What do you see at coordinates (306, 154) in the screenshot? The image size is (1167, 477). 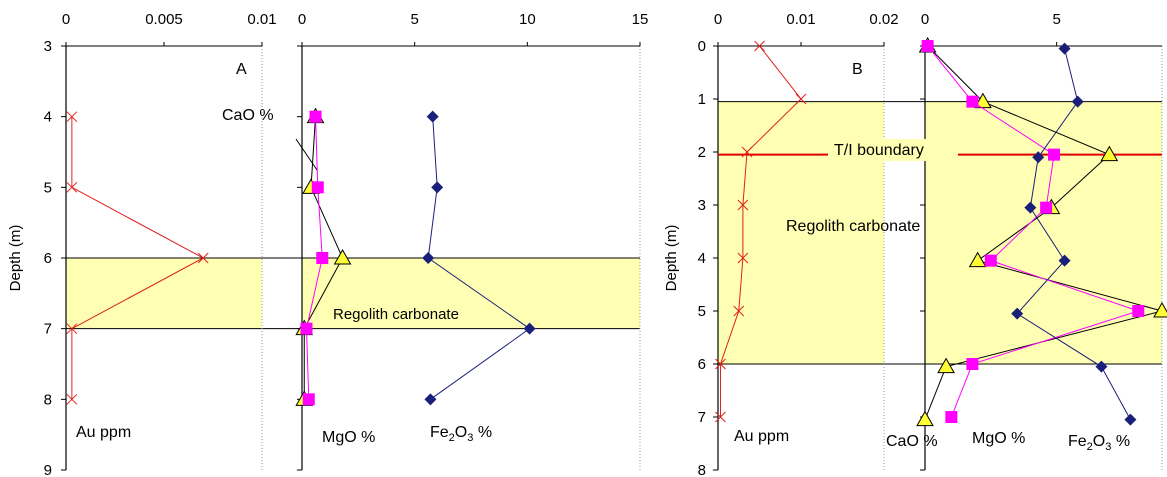 I see `cao-label-leader` at bounding box center [306, 154].